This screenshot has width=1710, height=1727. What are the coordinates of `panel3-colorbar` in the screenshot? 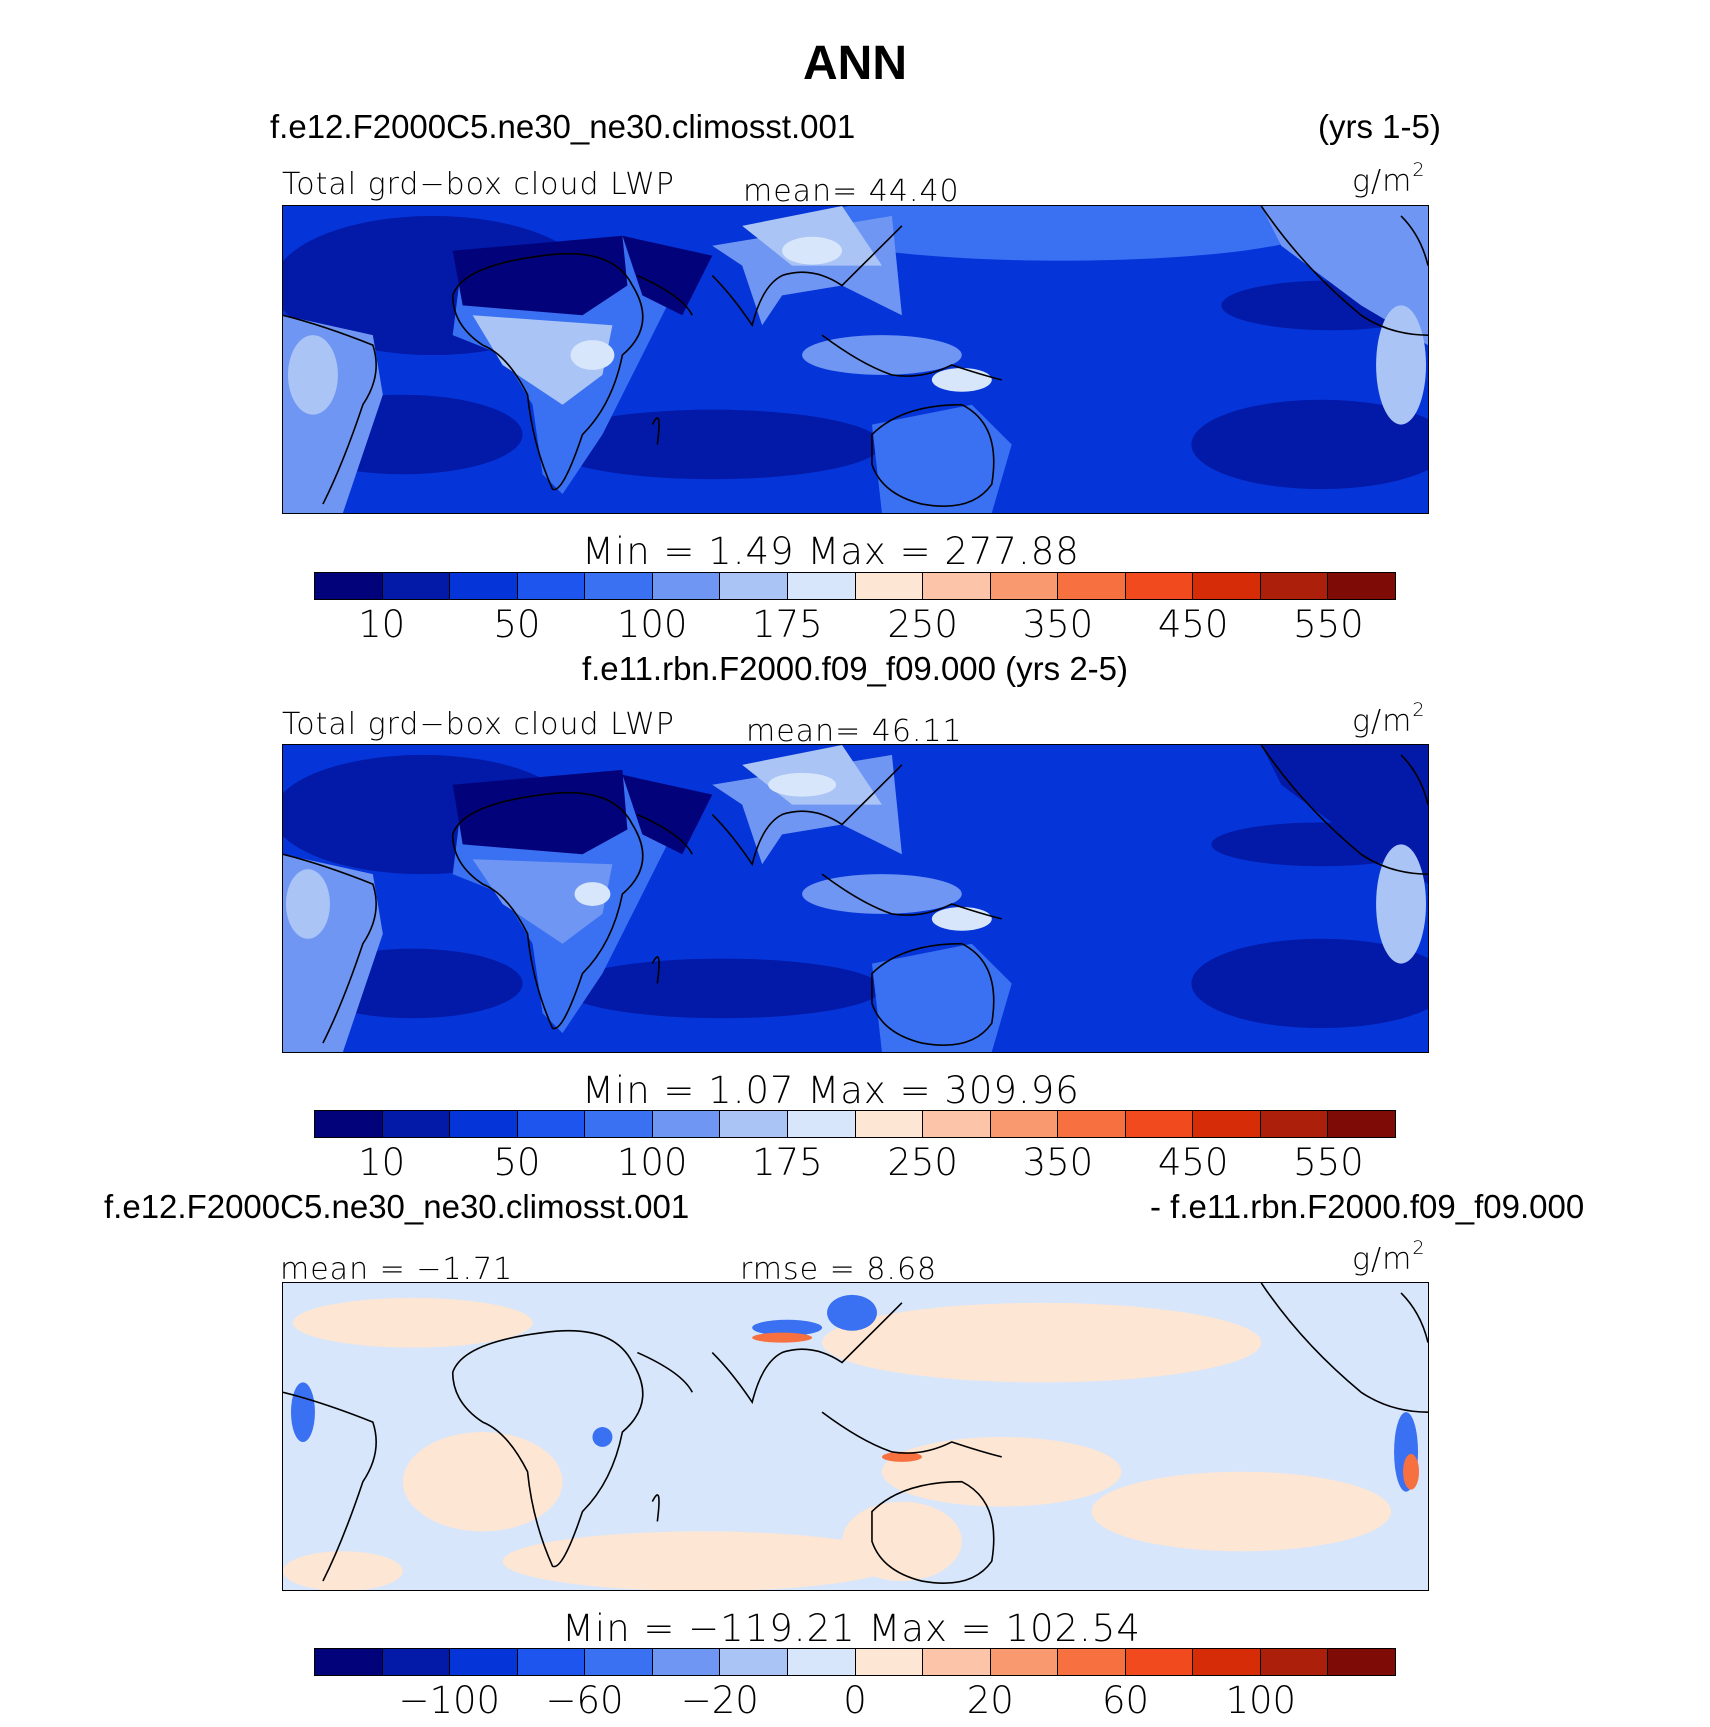 It's located at (855, 1662).